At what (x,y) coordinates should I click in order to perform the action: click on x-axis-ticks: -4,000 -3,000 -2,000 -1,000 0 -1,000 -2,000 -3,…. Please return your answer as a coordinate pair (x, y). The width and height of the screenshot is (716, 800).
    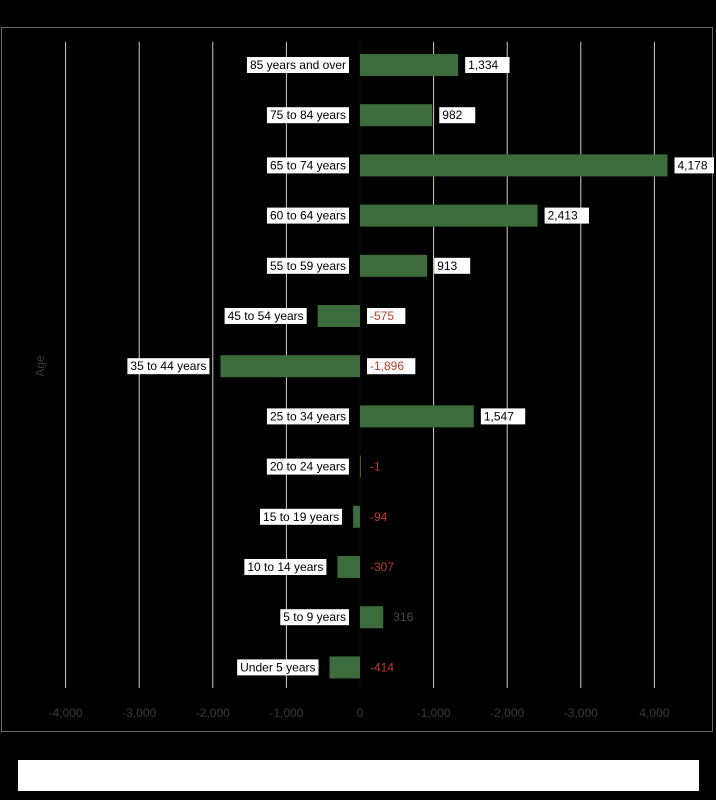
    Looking at the image, I should click on (359, 713).